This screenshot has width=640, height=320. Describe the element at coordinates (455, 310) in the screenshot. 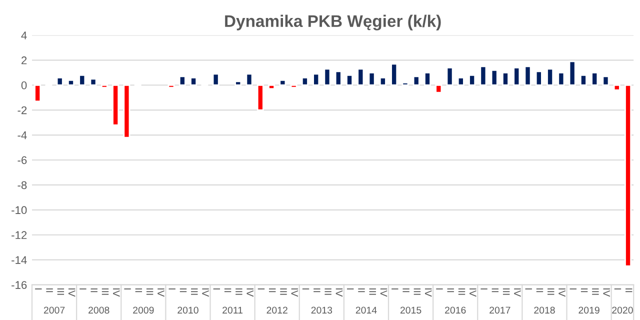

I see `text: 2016` at that location.